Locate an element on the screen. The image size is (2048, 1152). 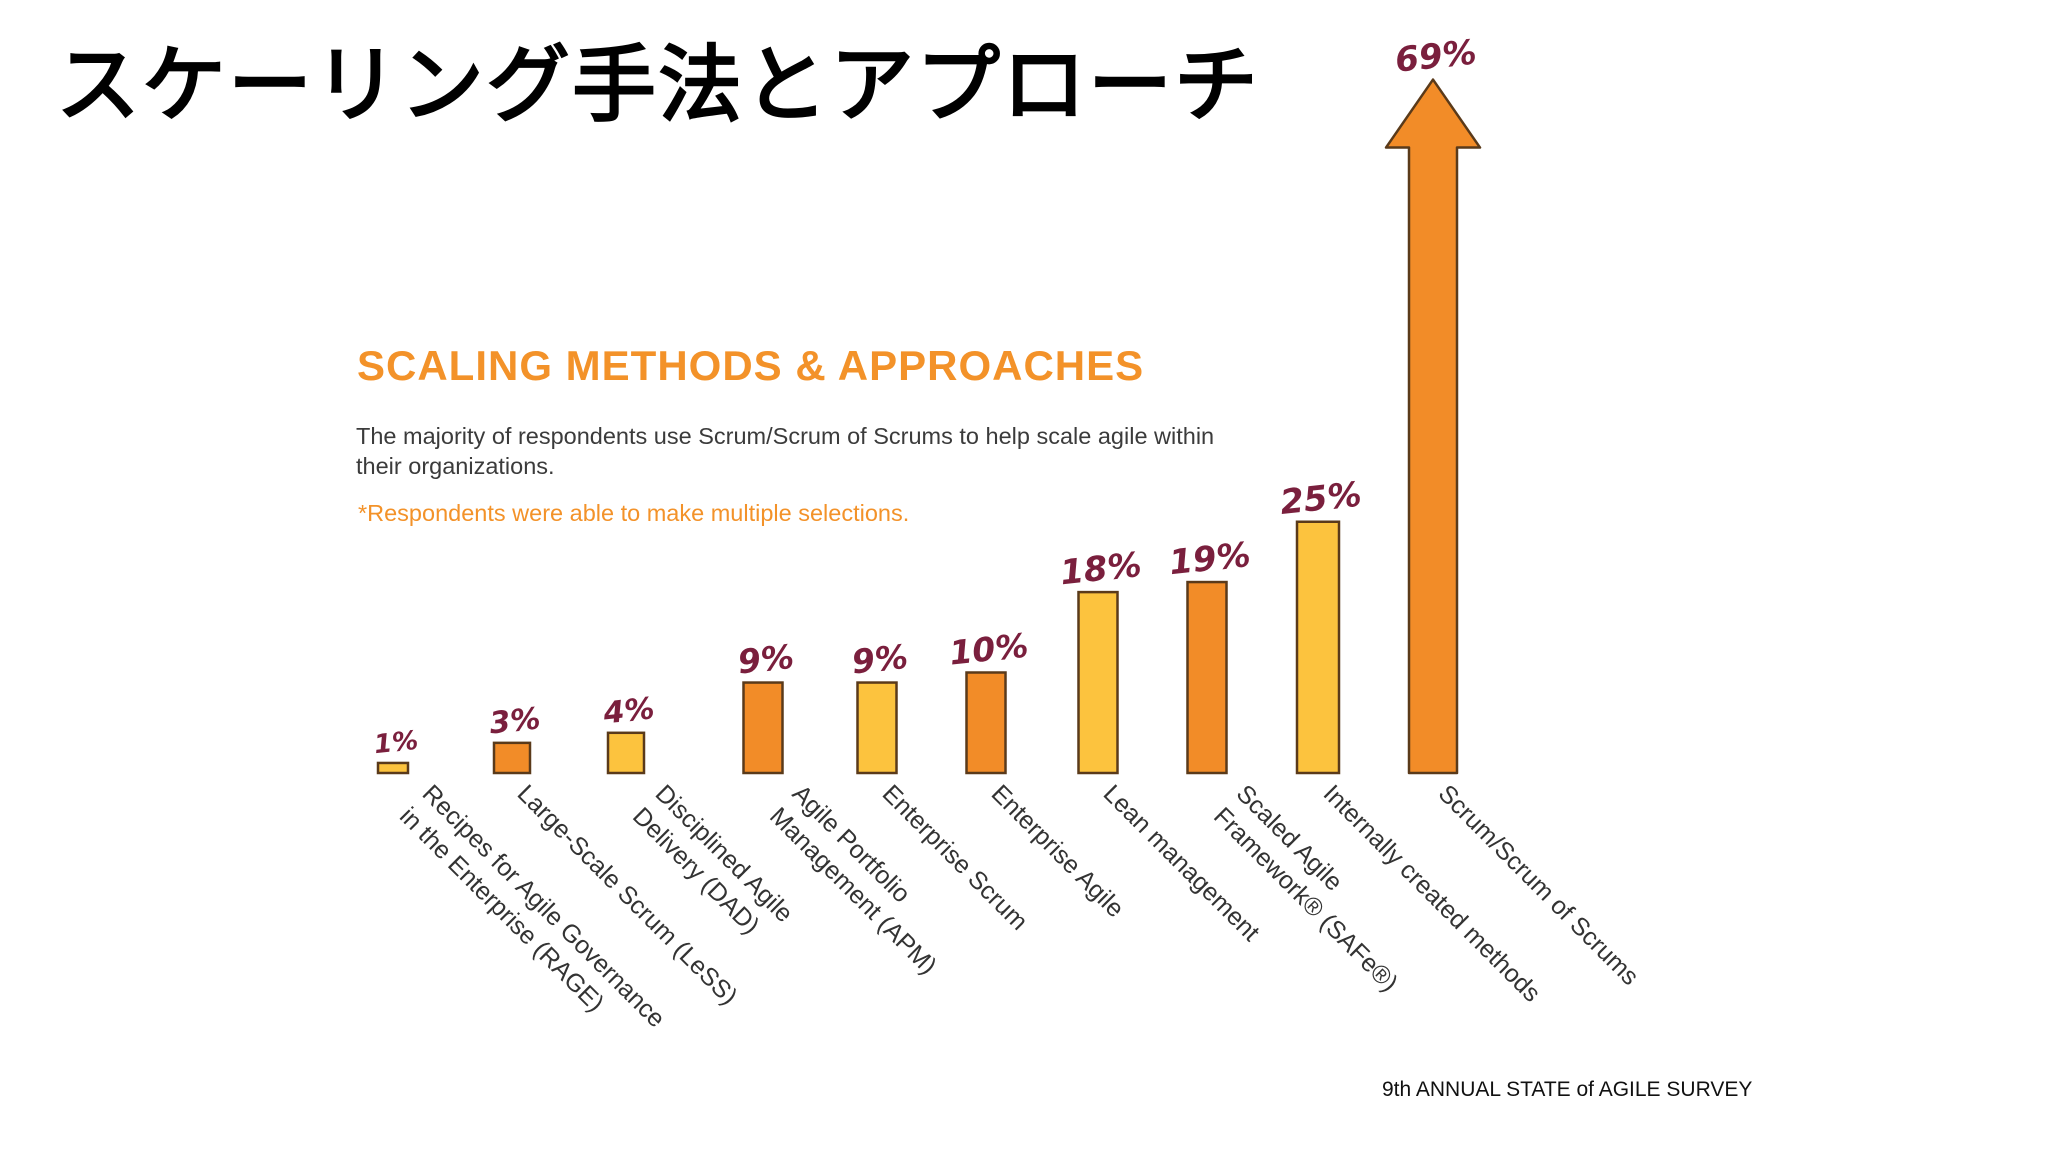
source-note: 9th ANNUAL STATE of AGILE SURVEY is located at coordinates (1567, 1089).